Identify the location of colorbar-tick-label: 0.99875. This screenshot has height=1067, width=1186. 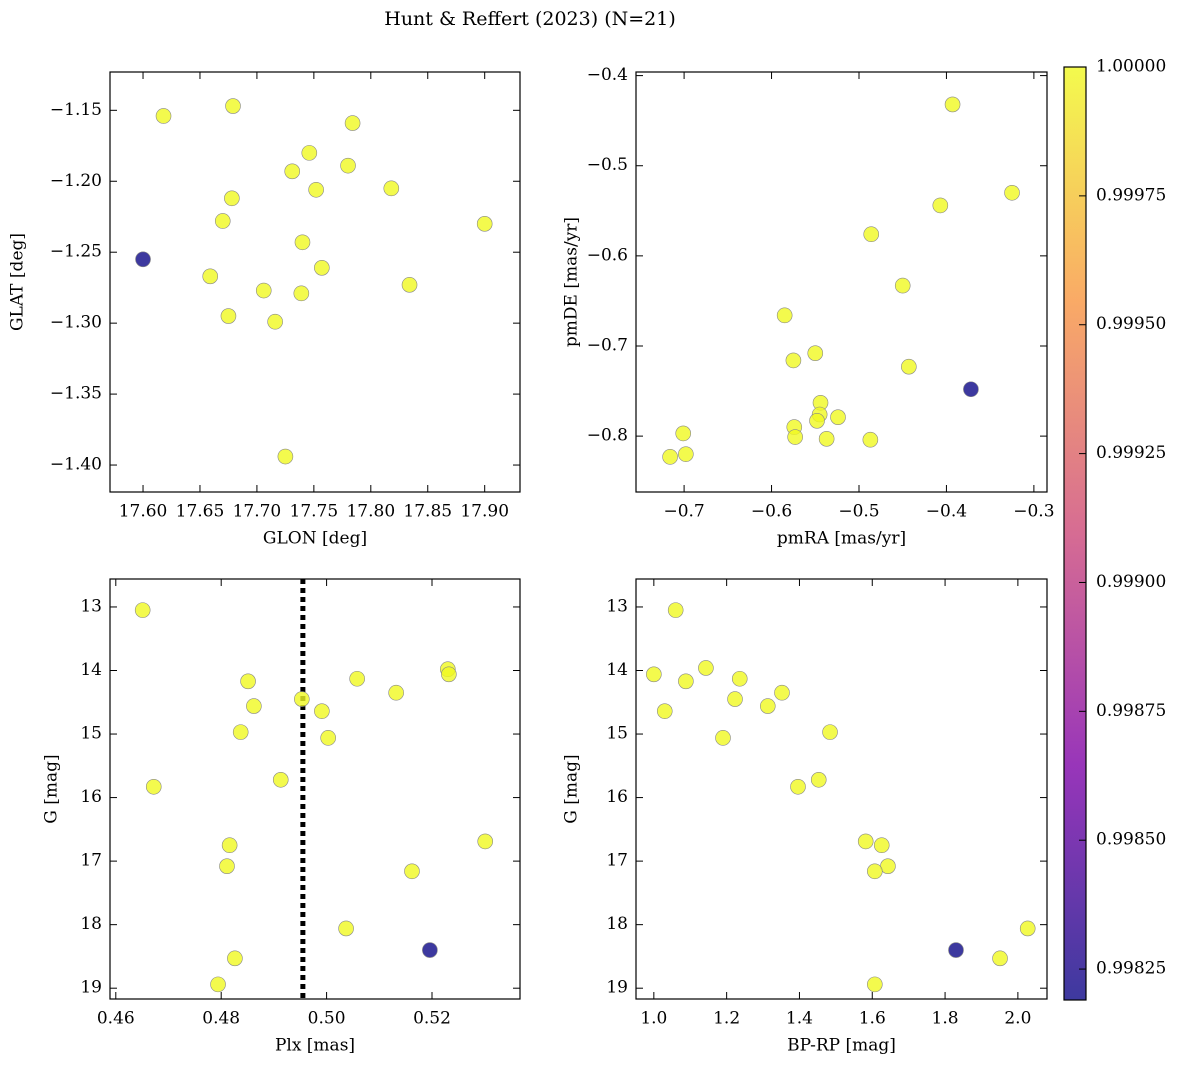
(1131, 711).